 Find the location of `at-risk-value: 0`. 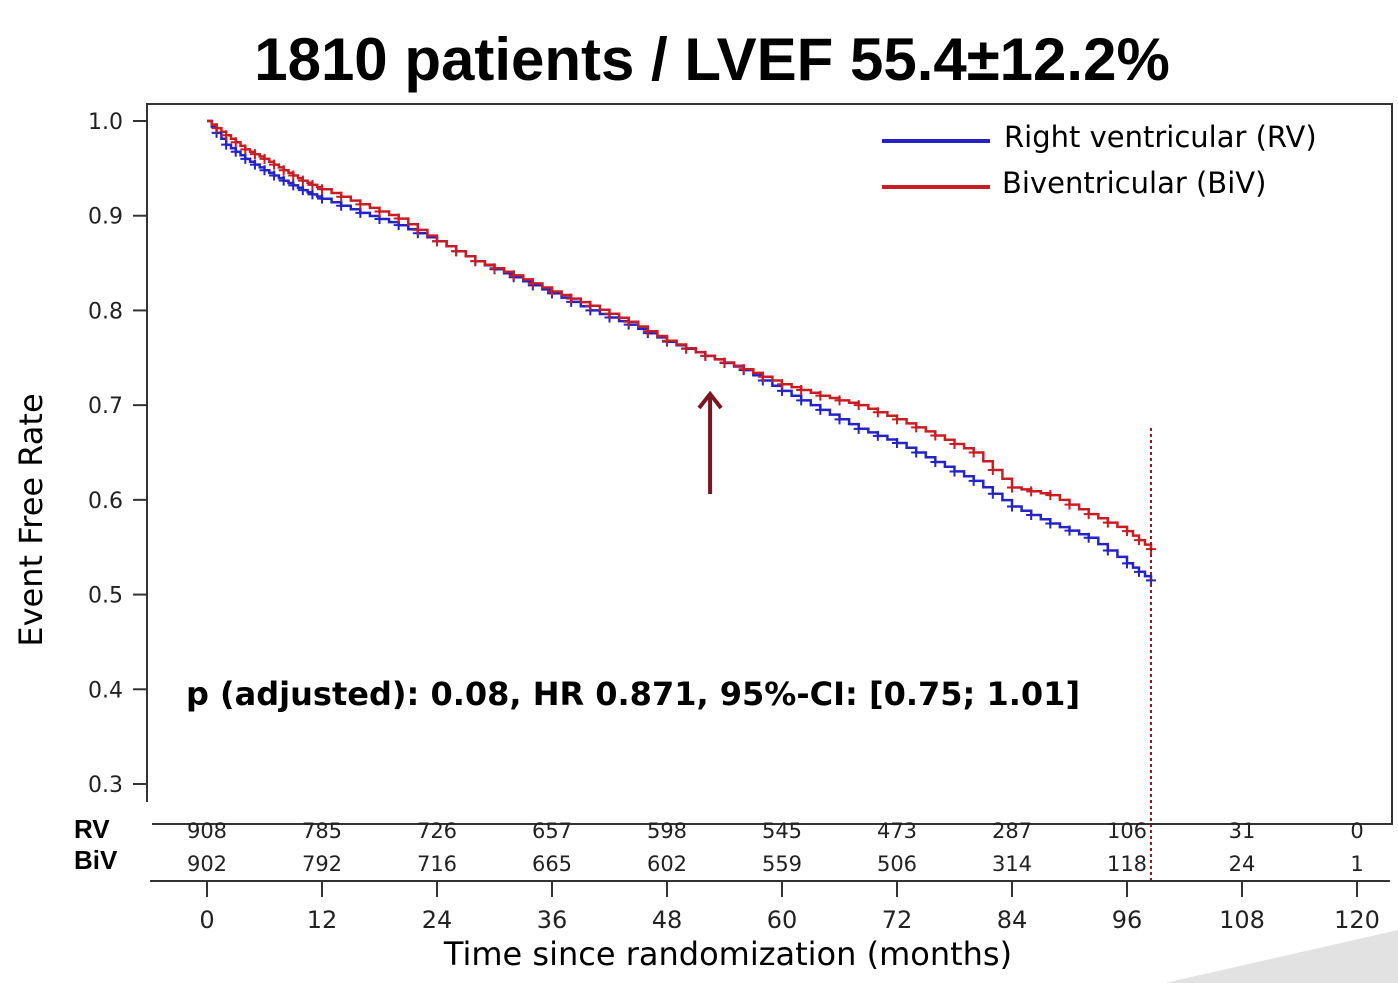

at-risk-value: 0 is located at coordinates (1356, 831).